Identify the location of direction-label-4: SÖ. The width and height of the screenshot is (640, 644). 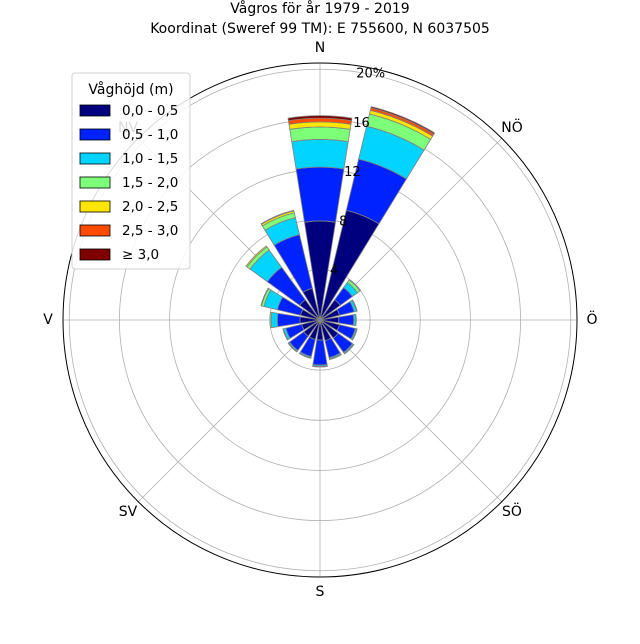
(512, 511).